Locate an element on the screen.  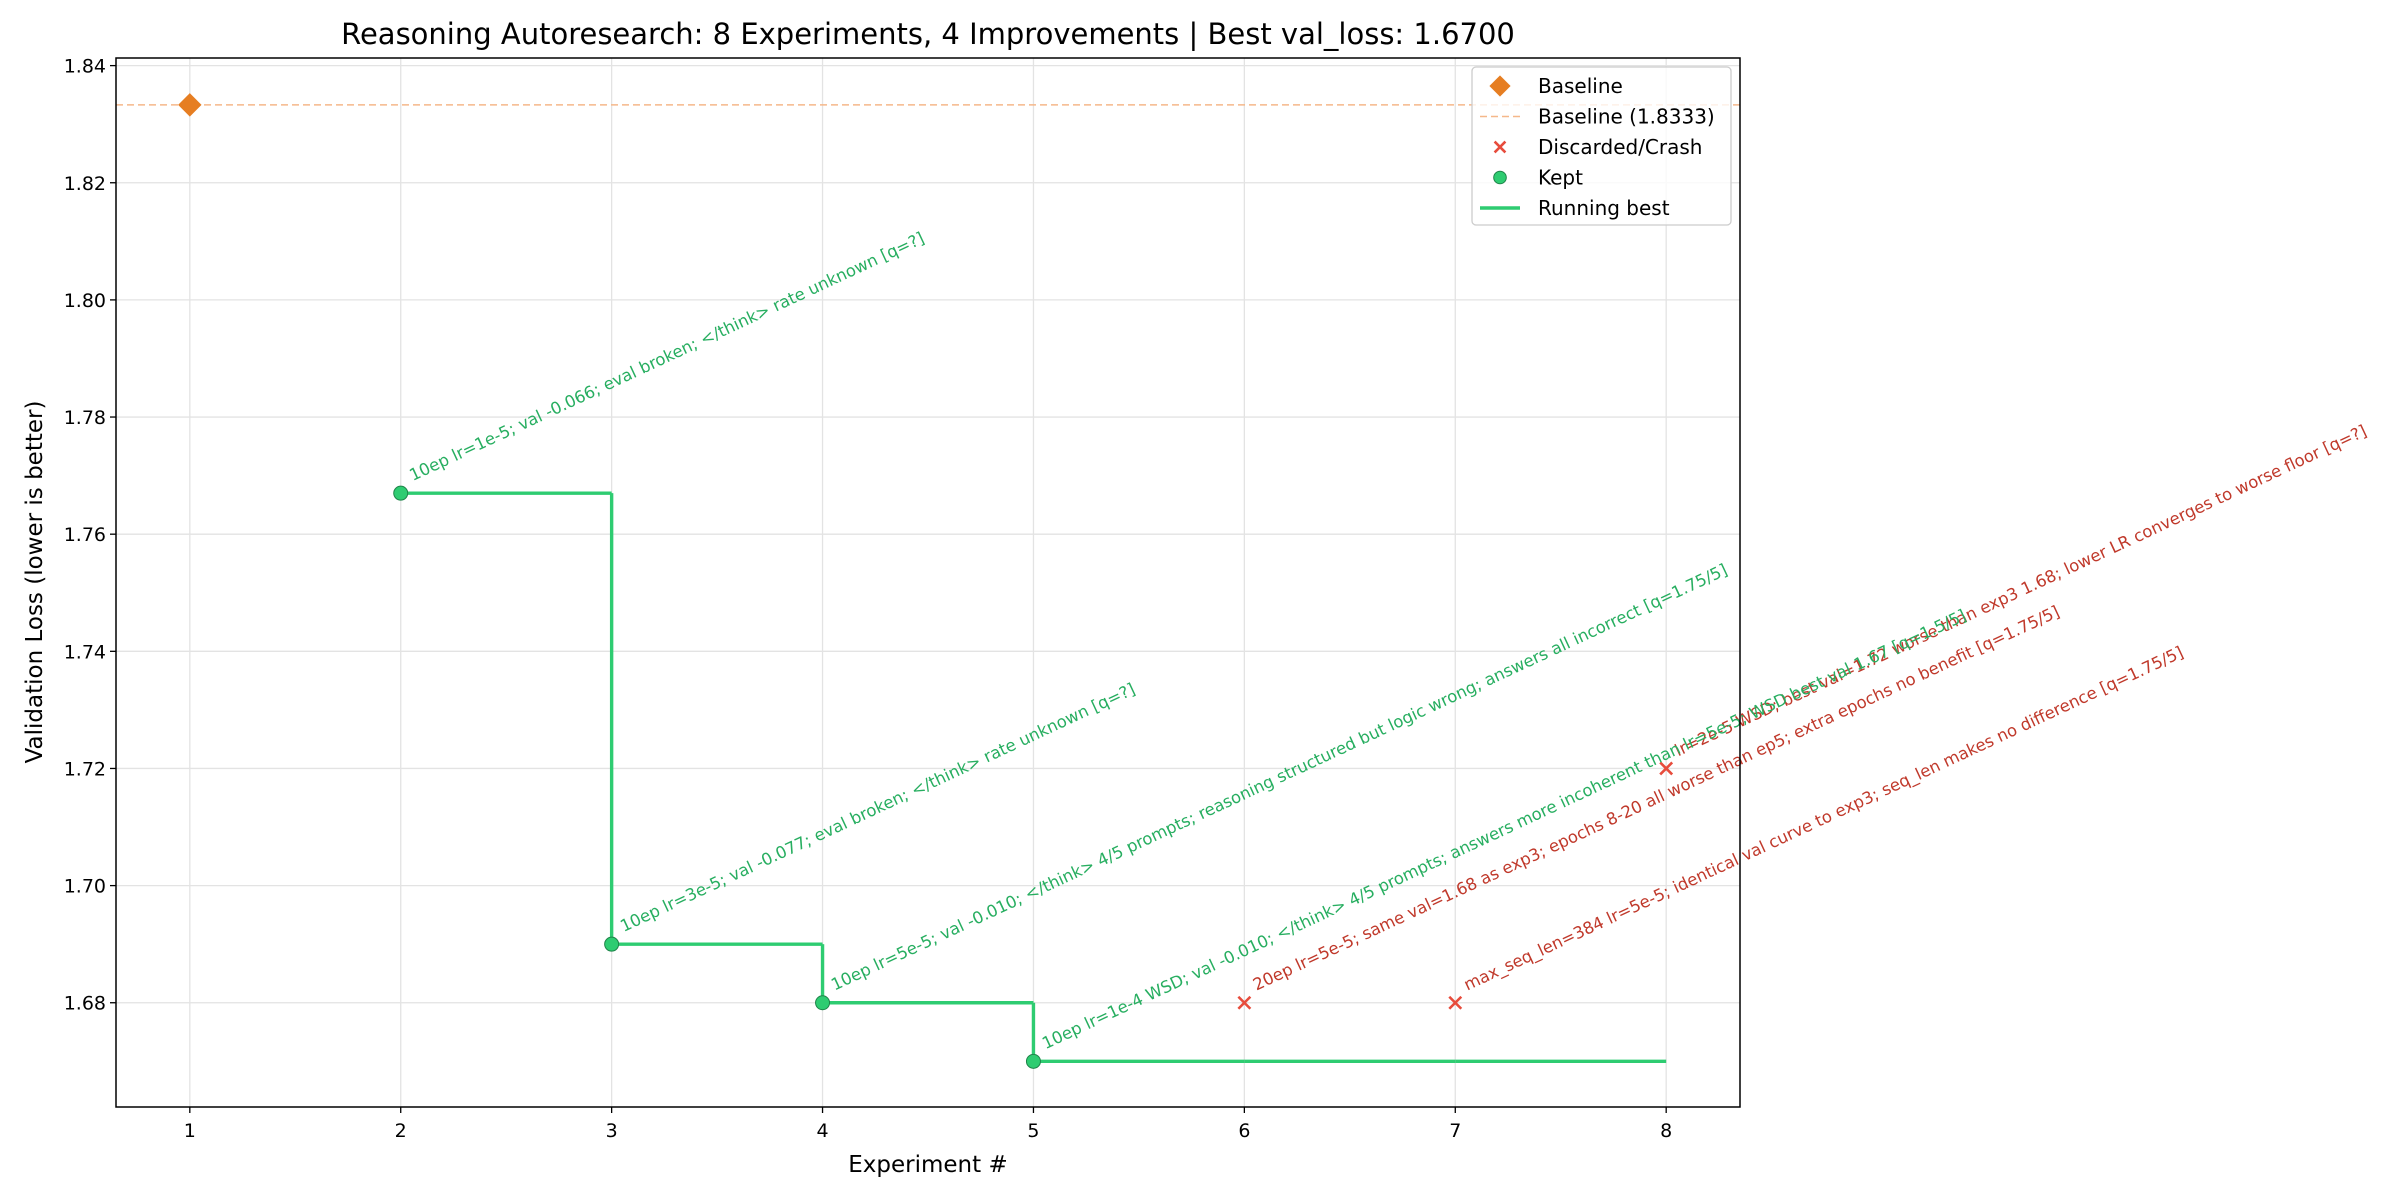
y-tick-label: 1.82 is located at coordinates (85, 184).